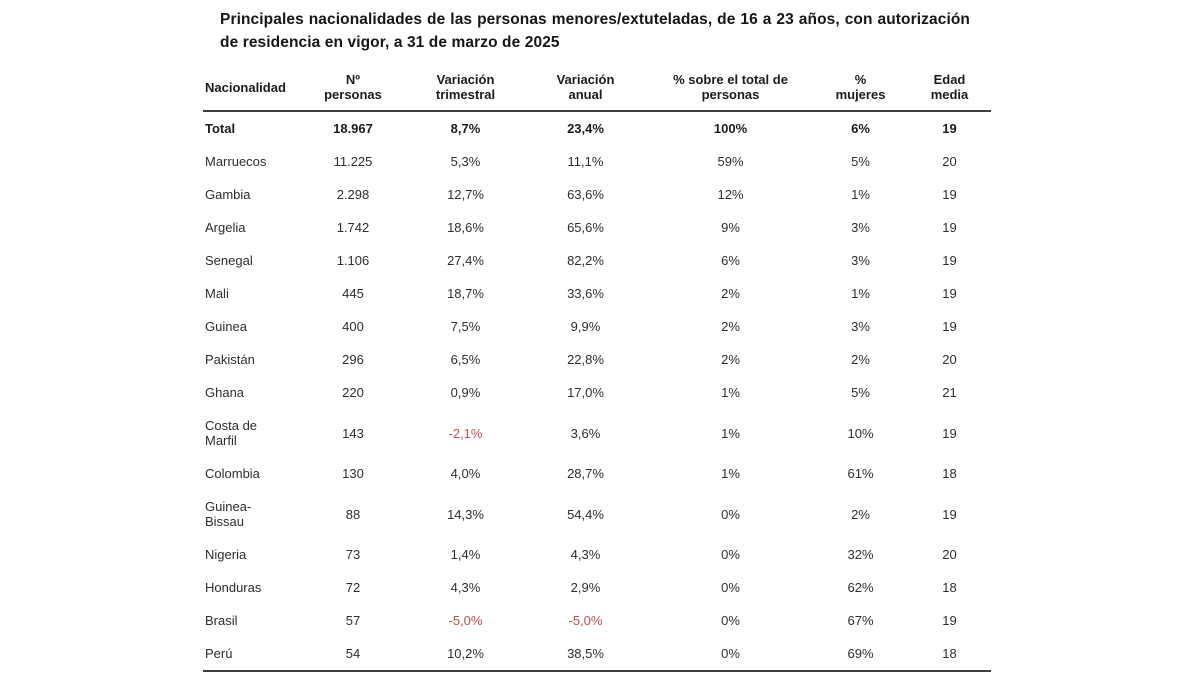 This screenshot has width=1200, height=675. I want to click on table-row: Perú 54 10,2% 38,5% 0% 69% 18, so click(597, 654).